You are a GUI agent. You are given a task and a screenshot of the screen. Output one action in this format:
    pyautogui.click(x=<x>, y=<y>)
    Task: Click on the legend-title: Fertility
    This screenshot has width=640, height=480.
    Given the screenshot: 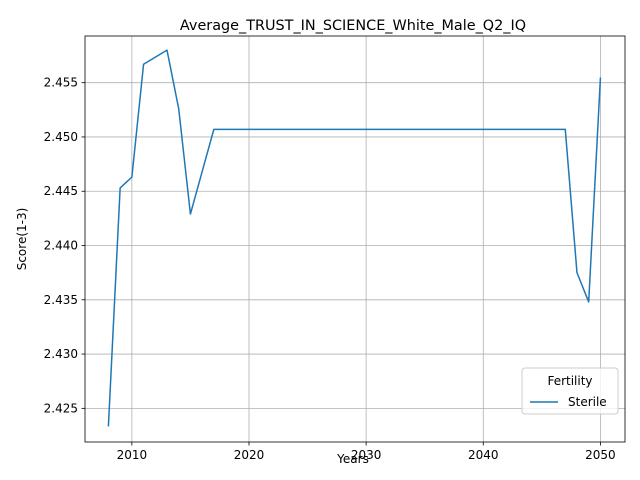 What is the action you would take?
    pyautogui.click(x=569, y=381)
    